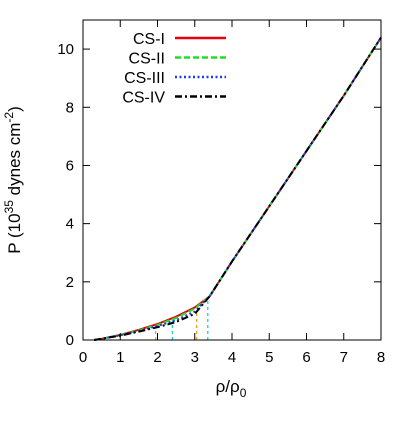  I want to click on x-axis-label: ρ/ρ0, so click(231, 388).